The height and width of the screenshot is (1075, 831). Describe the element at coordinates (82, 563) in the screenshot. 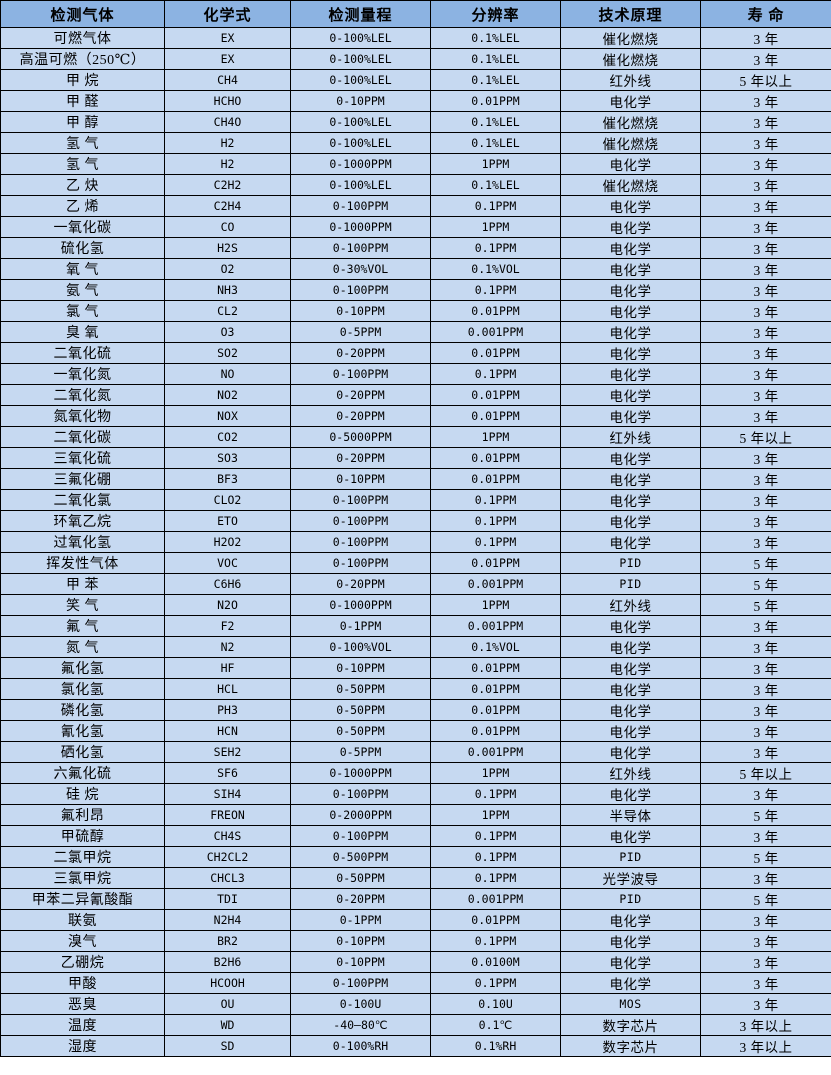

I see `cell-name: 挥发性气体` at that location.